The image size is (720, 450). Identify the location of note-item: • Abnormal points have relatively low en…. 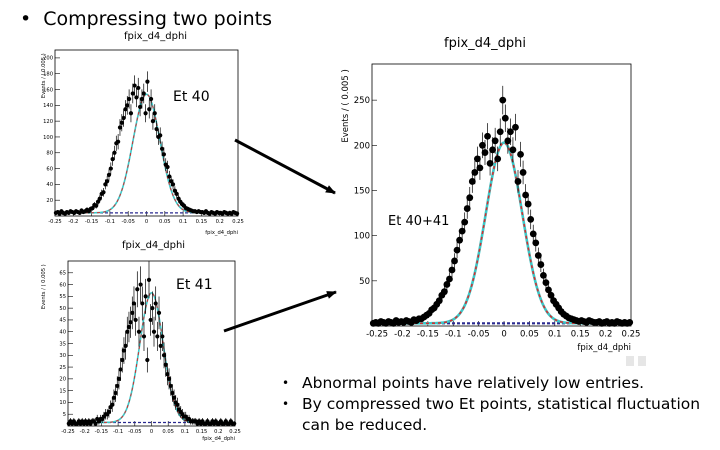
(497, 383).